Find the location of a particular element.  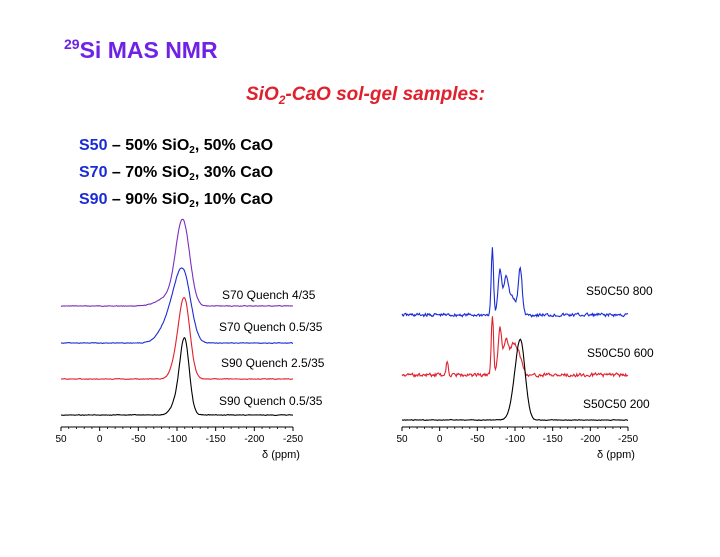

slide-subtitle: SiO2-CaO sol-gel samples: is located at coordinates (365, 95).